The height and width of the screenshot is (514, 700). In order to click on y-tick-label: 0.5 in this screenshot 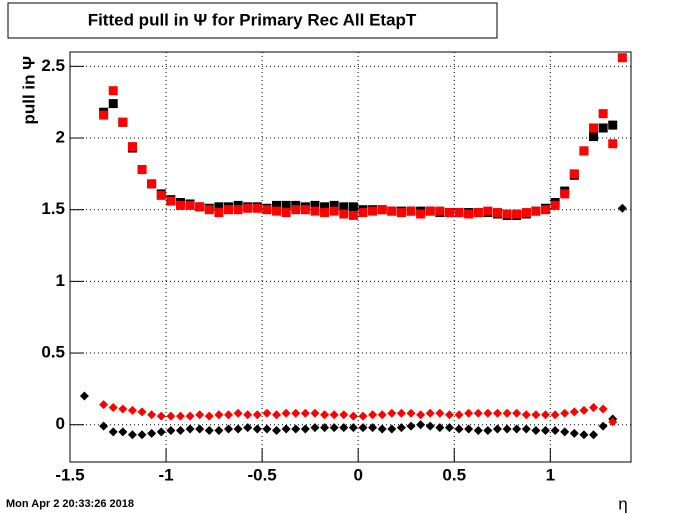, I will do `click(53, 352)`.